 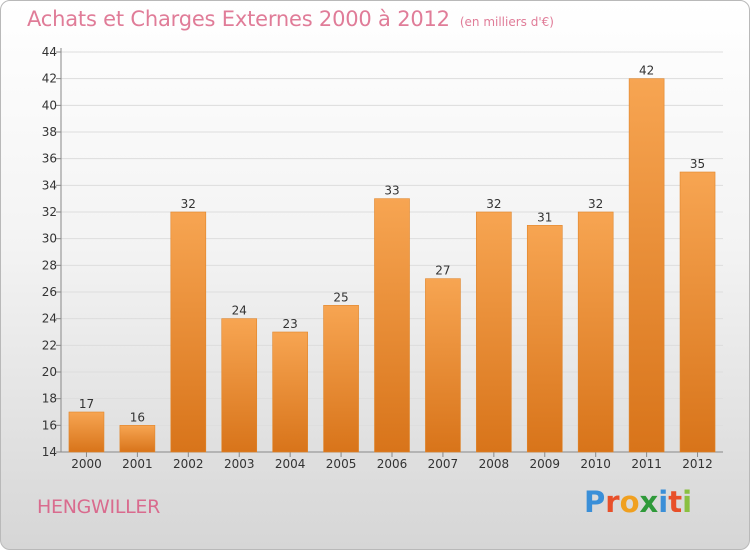 I want to click on y-tick-label: 40, so click(x=49, y=105).